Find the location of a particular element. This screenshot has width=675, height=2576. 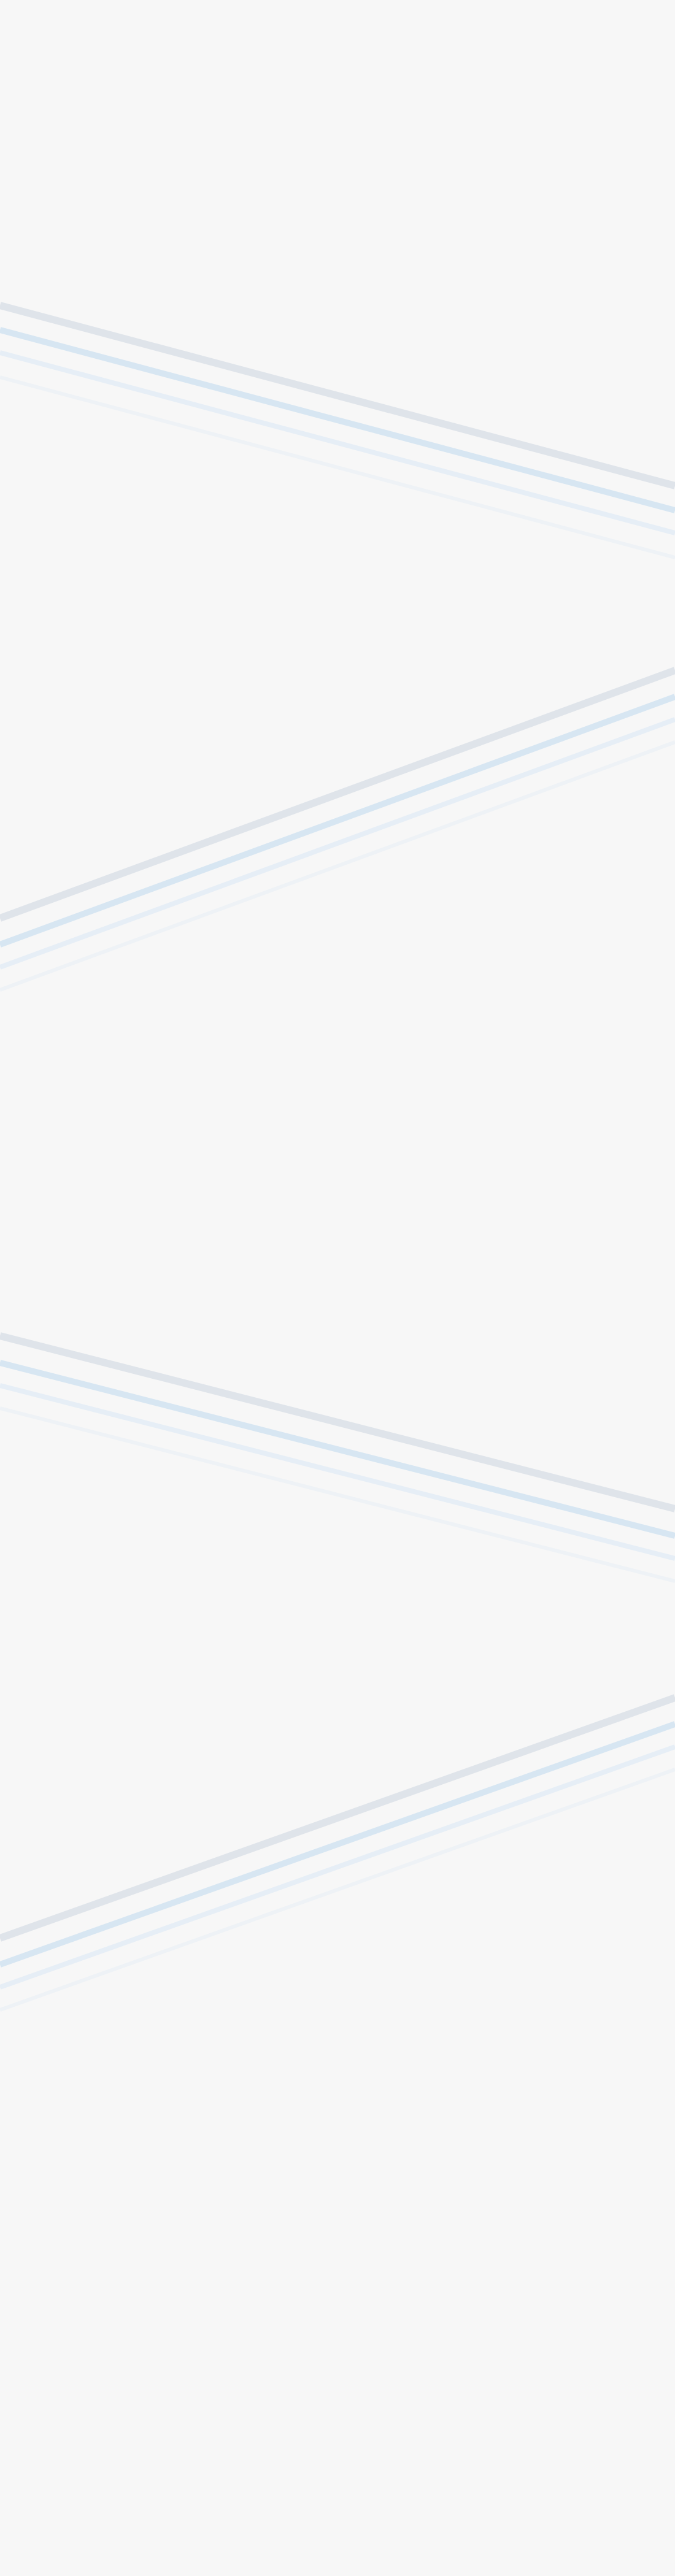

line-3a is located at coordinates (337, 1422).